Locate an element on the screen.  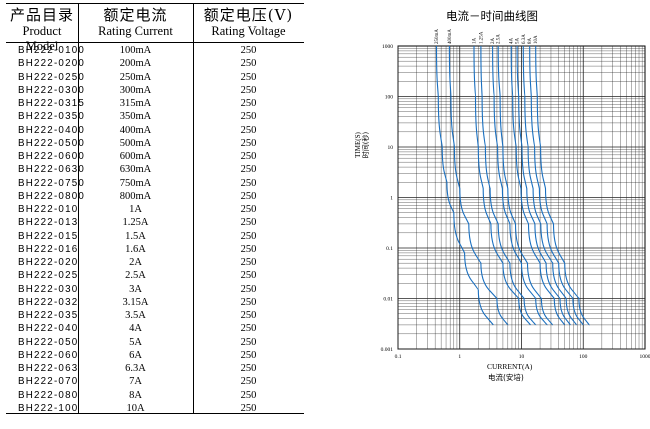
curve-2A is located at coordinates (520, 185).